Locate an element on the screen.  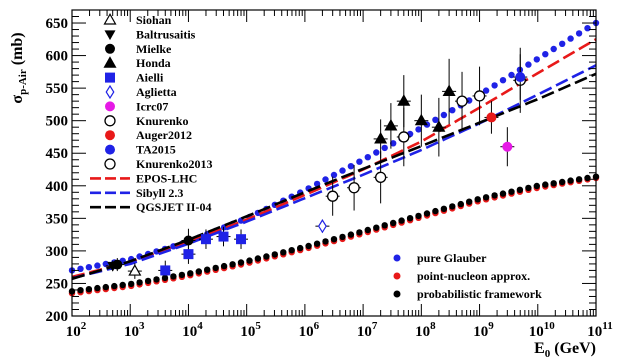
series-siohan is located at coordinates (134, 271).